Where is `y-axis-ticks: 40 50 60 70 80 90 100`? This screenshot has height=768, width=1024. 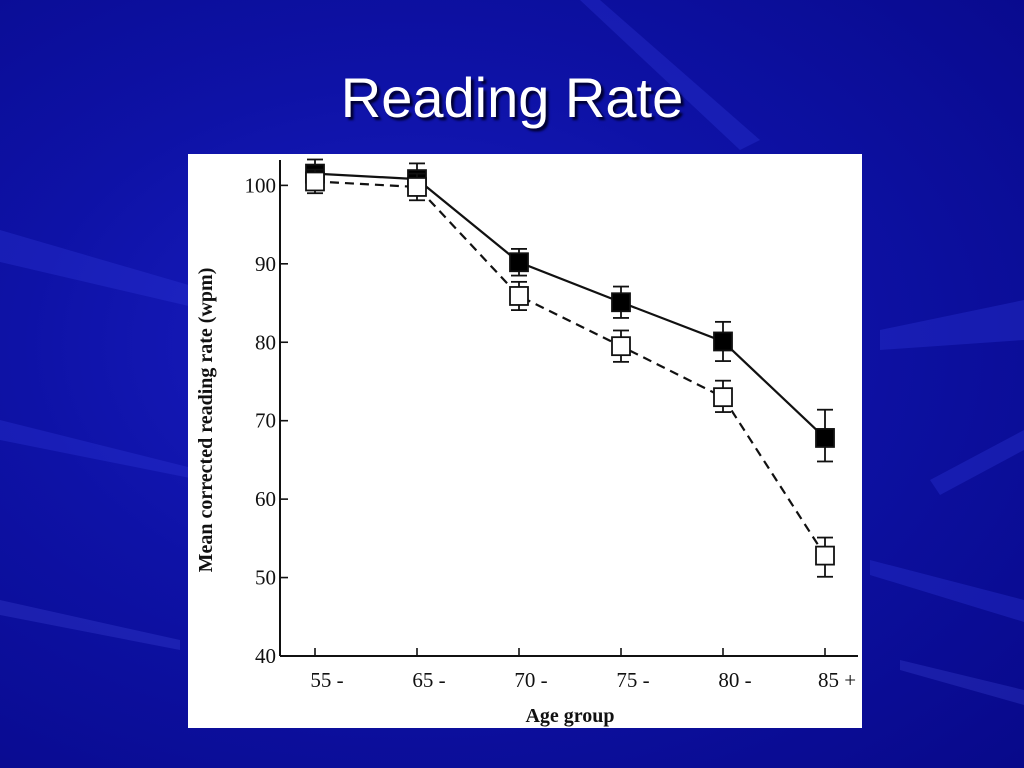 y-axis-ticks: 40 50 60 70 80 90 100 is located at coordinates (266, 420).